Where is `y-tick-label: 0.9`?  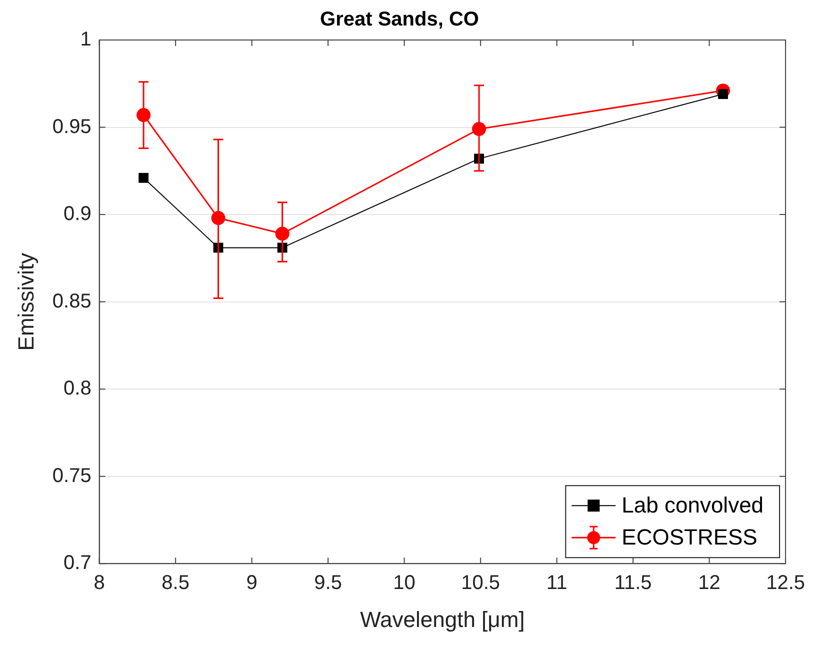
y-tick-label: 0.9 is located at coordinates (78, 214).